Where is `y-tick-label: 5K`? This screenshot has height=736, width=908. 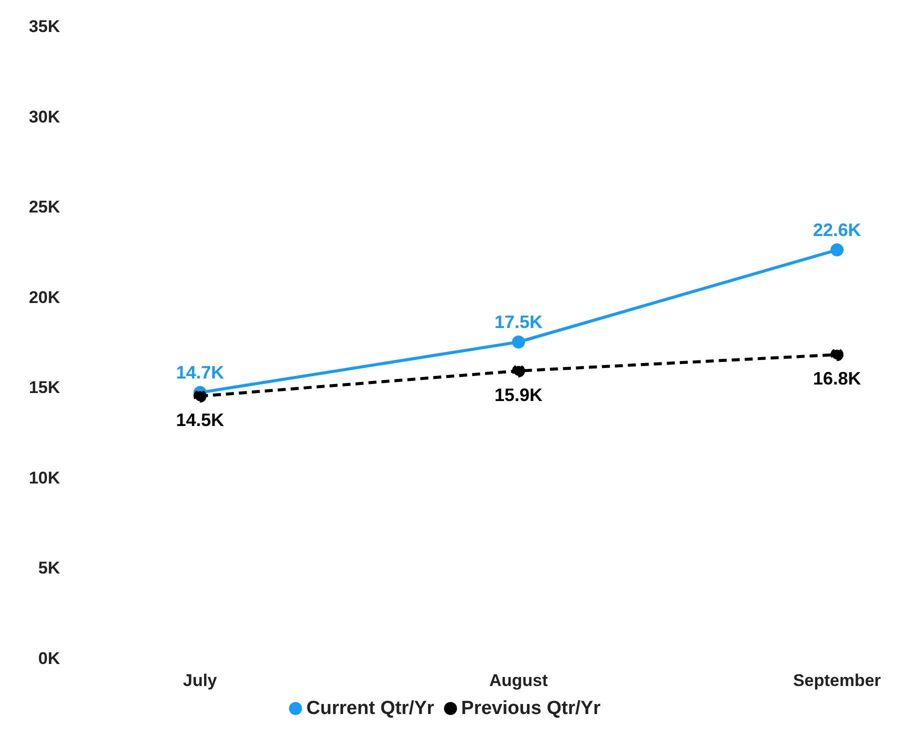
y-tick-label: 5K is located at coordinates (49, 568).